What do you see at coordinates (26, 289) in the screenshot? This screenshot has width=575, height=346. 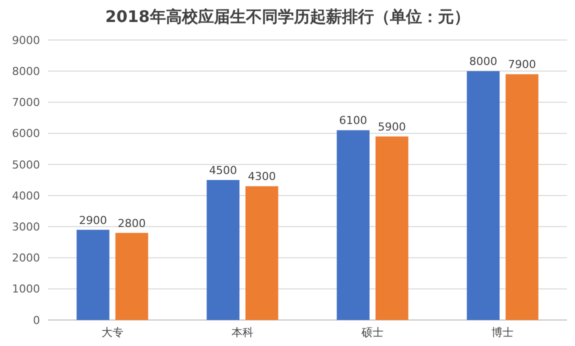 I see `y-tick-label: 1000` at bounding box center [26, 289].